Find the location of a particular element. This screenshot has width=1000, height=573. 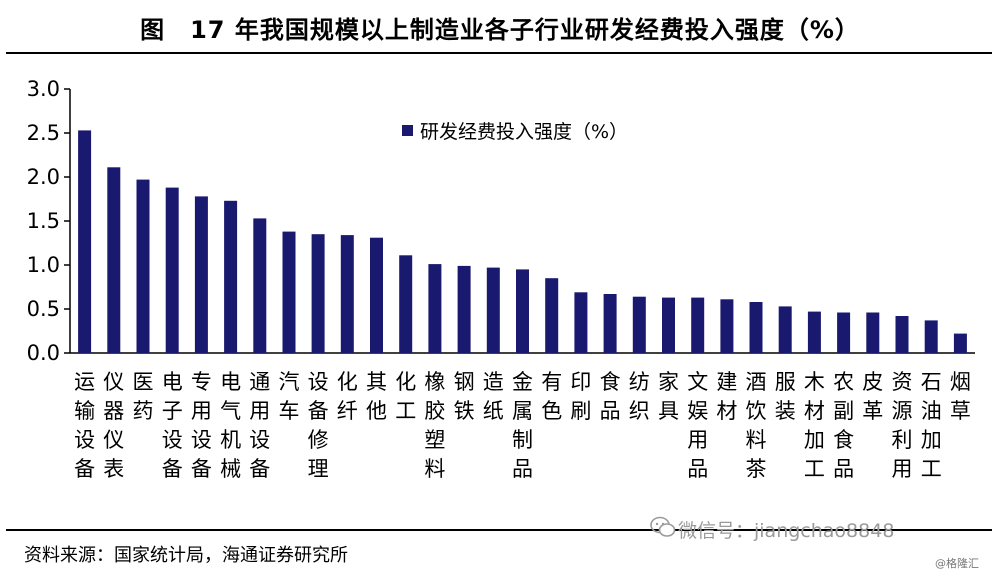

category-label: 文娱用品 is located at coordinates (697, 425).